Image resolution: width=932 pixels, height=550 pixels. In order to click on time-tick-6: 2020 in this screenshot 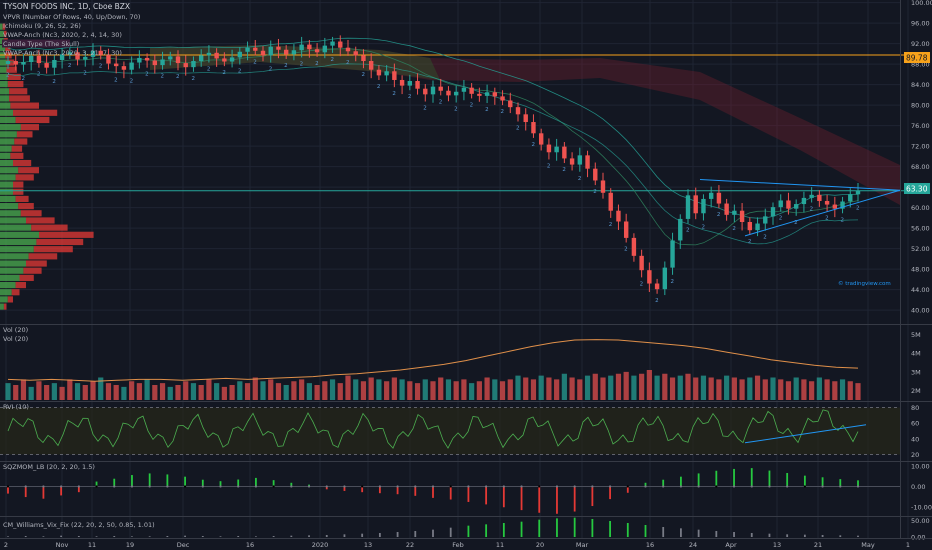, I will do `click(320, 545)`.